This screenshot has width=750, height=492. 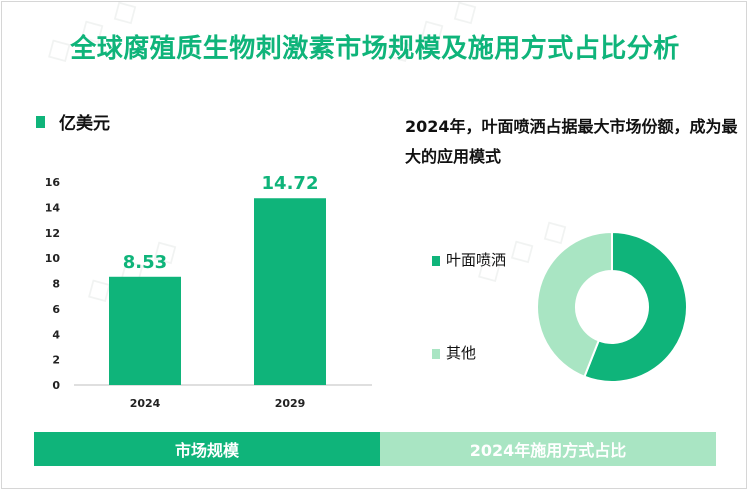 What do you see at coordinates (84, 124) in the screenshot?
I see `legend-label: 亿美元` at bounding box center [84, 124].